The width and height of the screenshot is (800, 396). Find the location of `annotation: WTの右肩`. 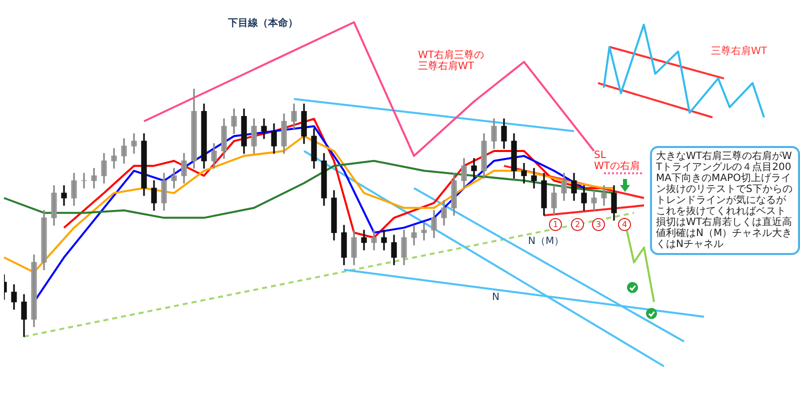

annotation: WTの右肩 is located at coordinates (617, 166).